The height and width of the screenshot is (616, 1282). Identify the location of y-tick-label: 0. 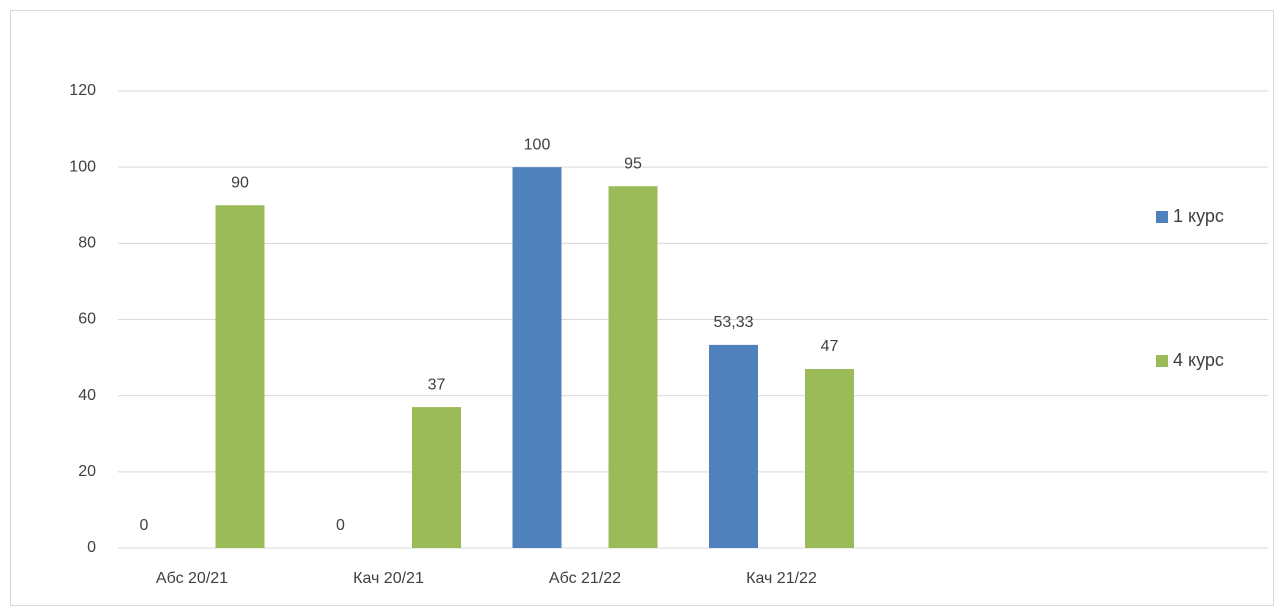
(91, 547).